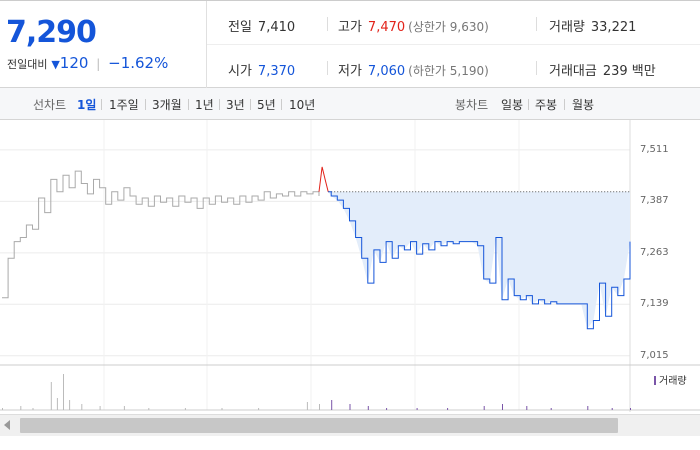 The height and width of the screenshot is (450, 700). What do you see at coordinates (240, 27) in the screenshot?
I see `stat-label: 전일` at bounding box center [240, 27].